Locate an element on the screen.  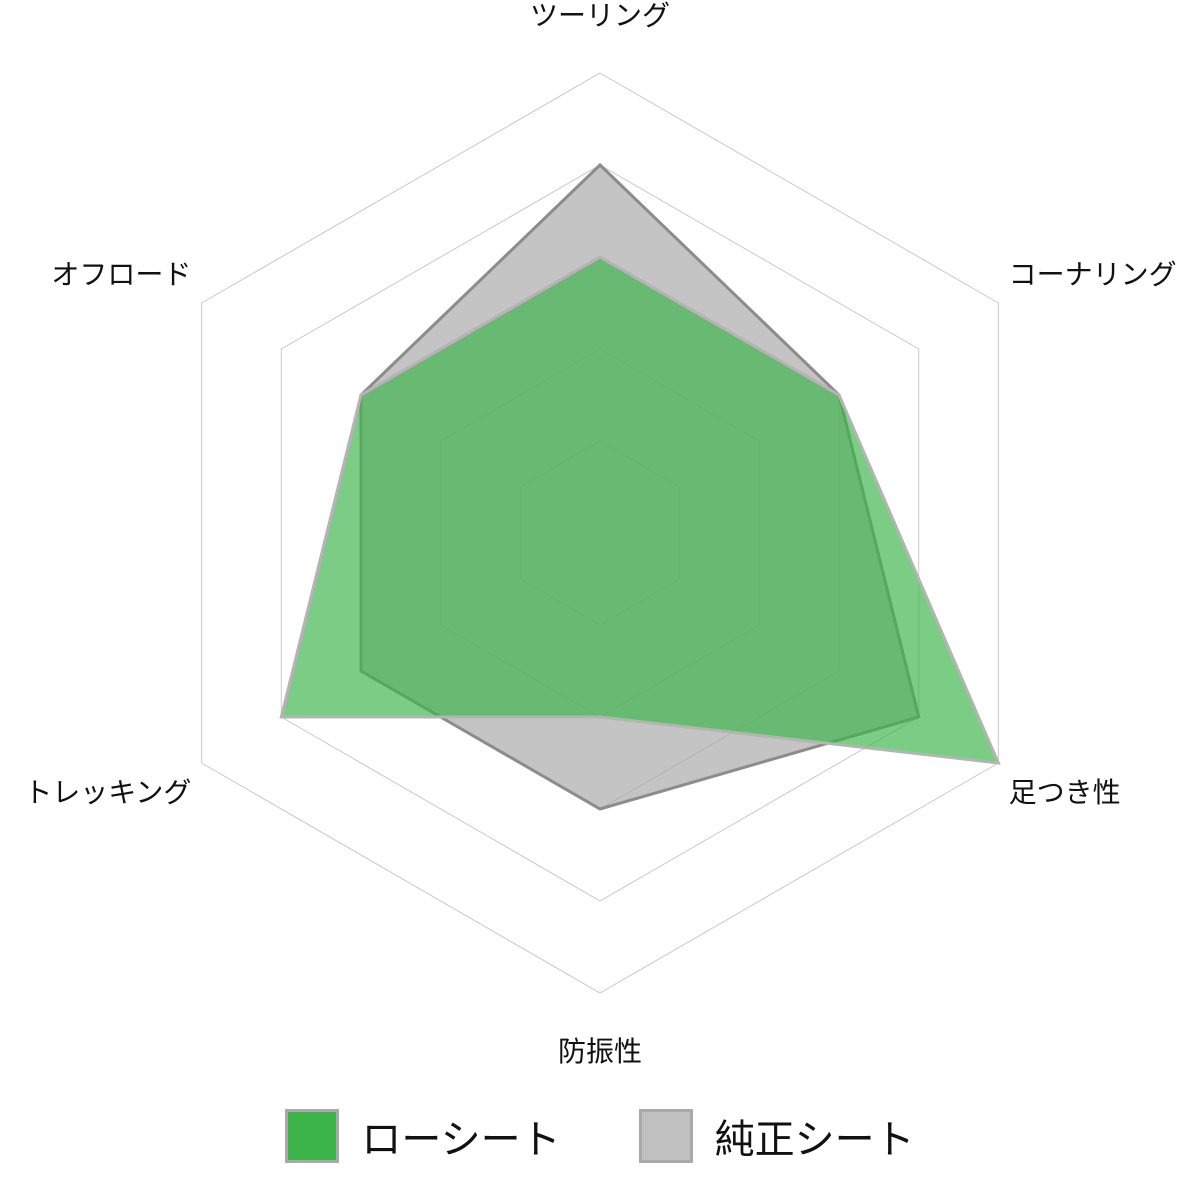
axis-label-4: トレッキング is located at coordinates (107, 792).